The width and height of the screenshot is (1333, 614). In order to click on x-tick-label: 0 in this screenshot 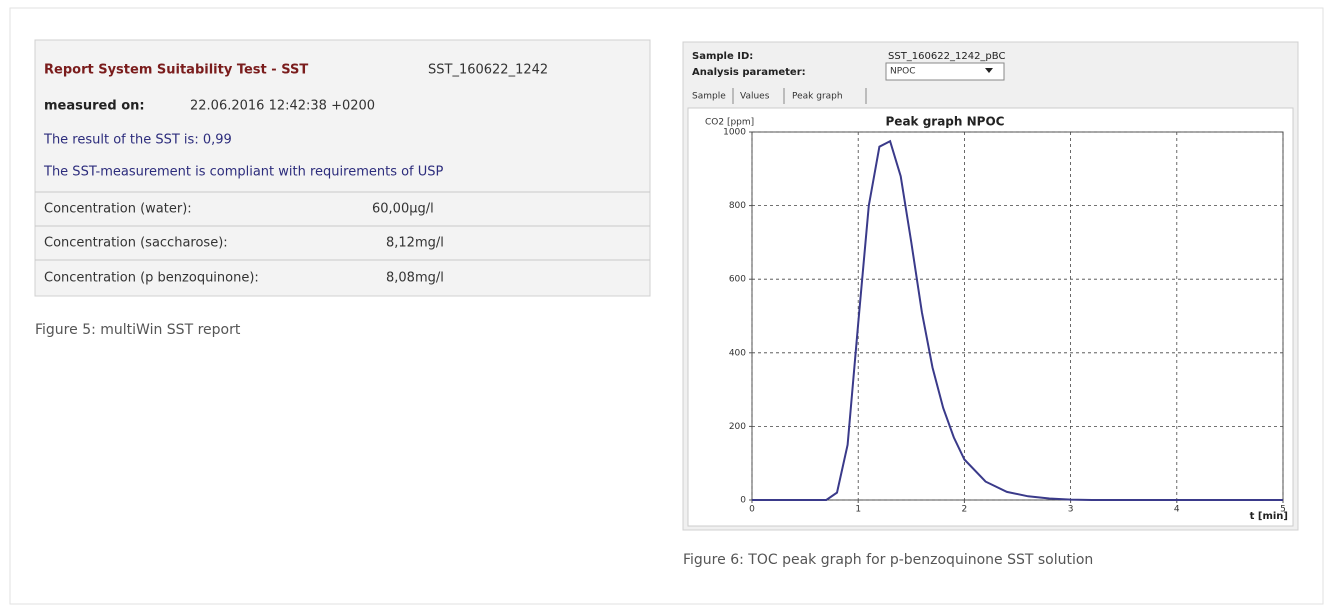, I will do `click(752, 510)`.